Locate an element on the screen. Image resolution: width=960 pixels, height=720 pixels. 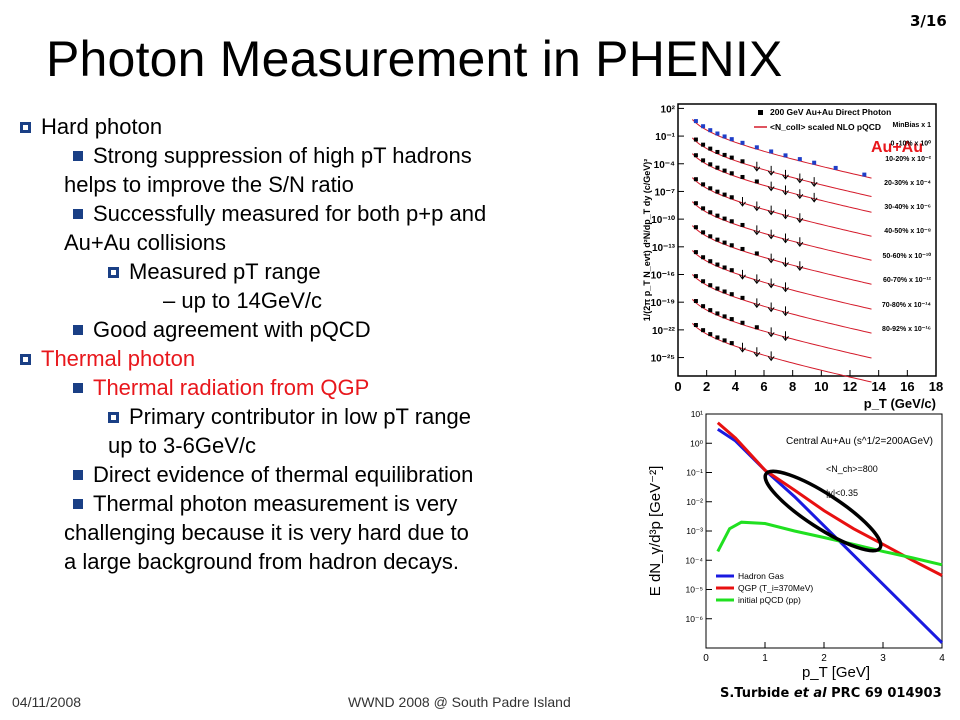
bullet-line: – up to 14GeV/c is located at coordinates (242, 300).